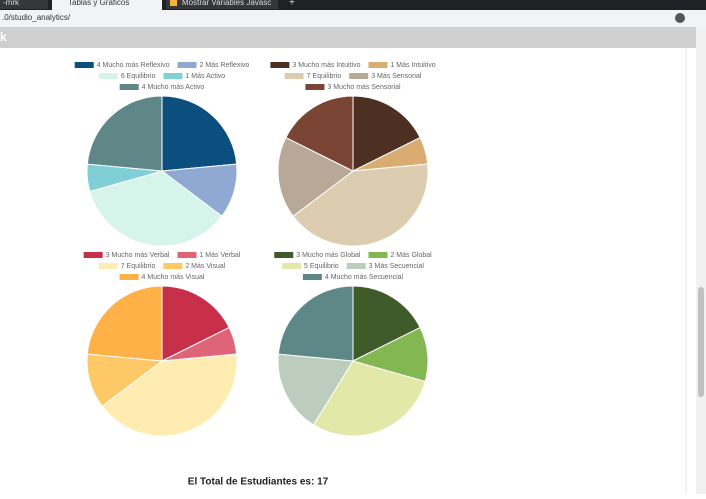  What do you see at coordinates (396, 76) in the screenshot?
I see `legend-label: 3 Más Sensorial` at bounding box center [396, 76].